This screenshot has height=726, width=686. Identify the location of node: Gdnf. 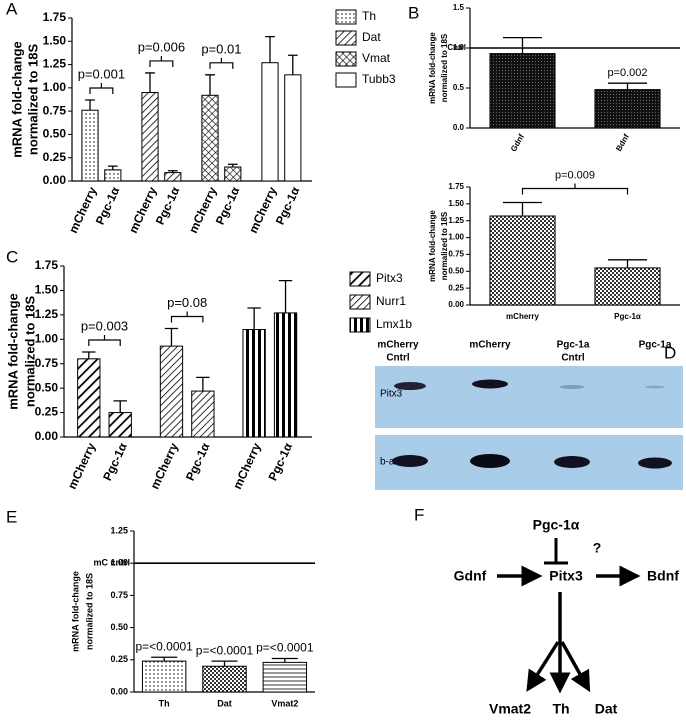
(470, 576).